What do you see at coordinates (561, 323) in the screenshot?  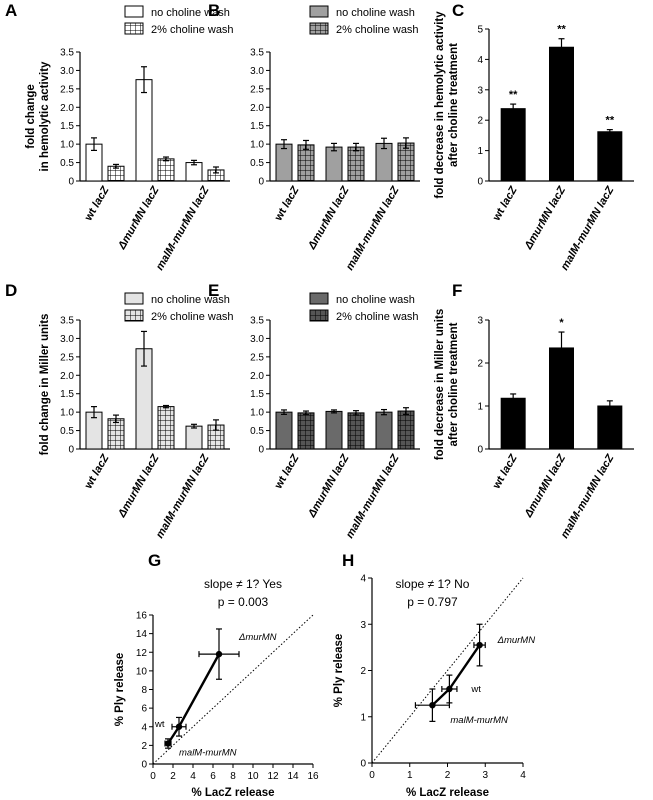 I see `significance-marker: *` at bounding box center [561, 323].